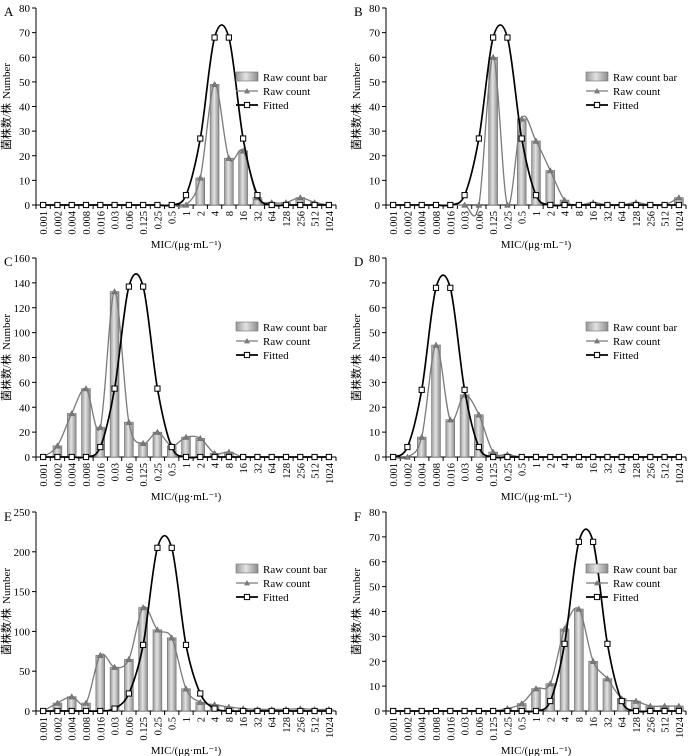 The width and height of the screenshot is (700, 756). What do you see at coordinates (247, 583) in the screenshot?
I see `legend-raw-count-marker` at bounding box center [247, 583].